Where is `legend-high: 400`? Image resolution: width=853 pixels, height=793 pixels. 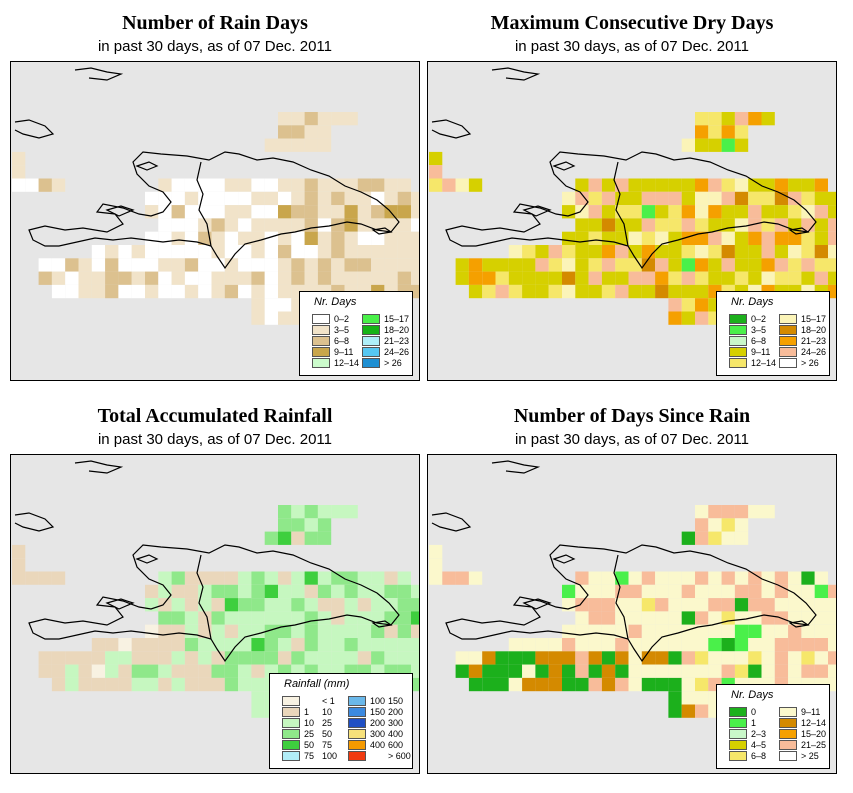 legend-high: 400 is located at coordinates (396, 734).